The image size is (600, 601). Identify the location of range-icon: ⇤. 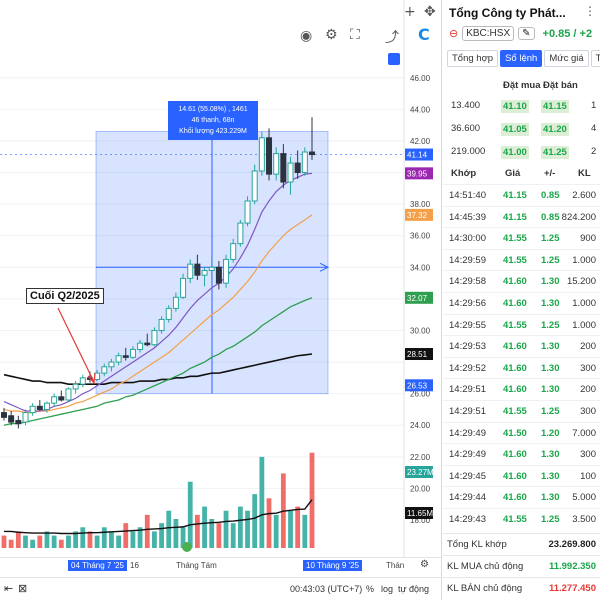
(9, 589).